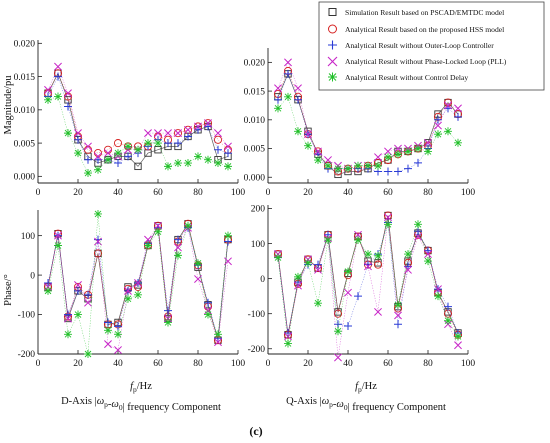  Describe the element at coordinates (8, 290) in the screenshot. I see `y-axis-title-phase: Phase/°` at that location.